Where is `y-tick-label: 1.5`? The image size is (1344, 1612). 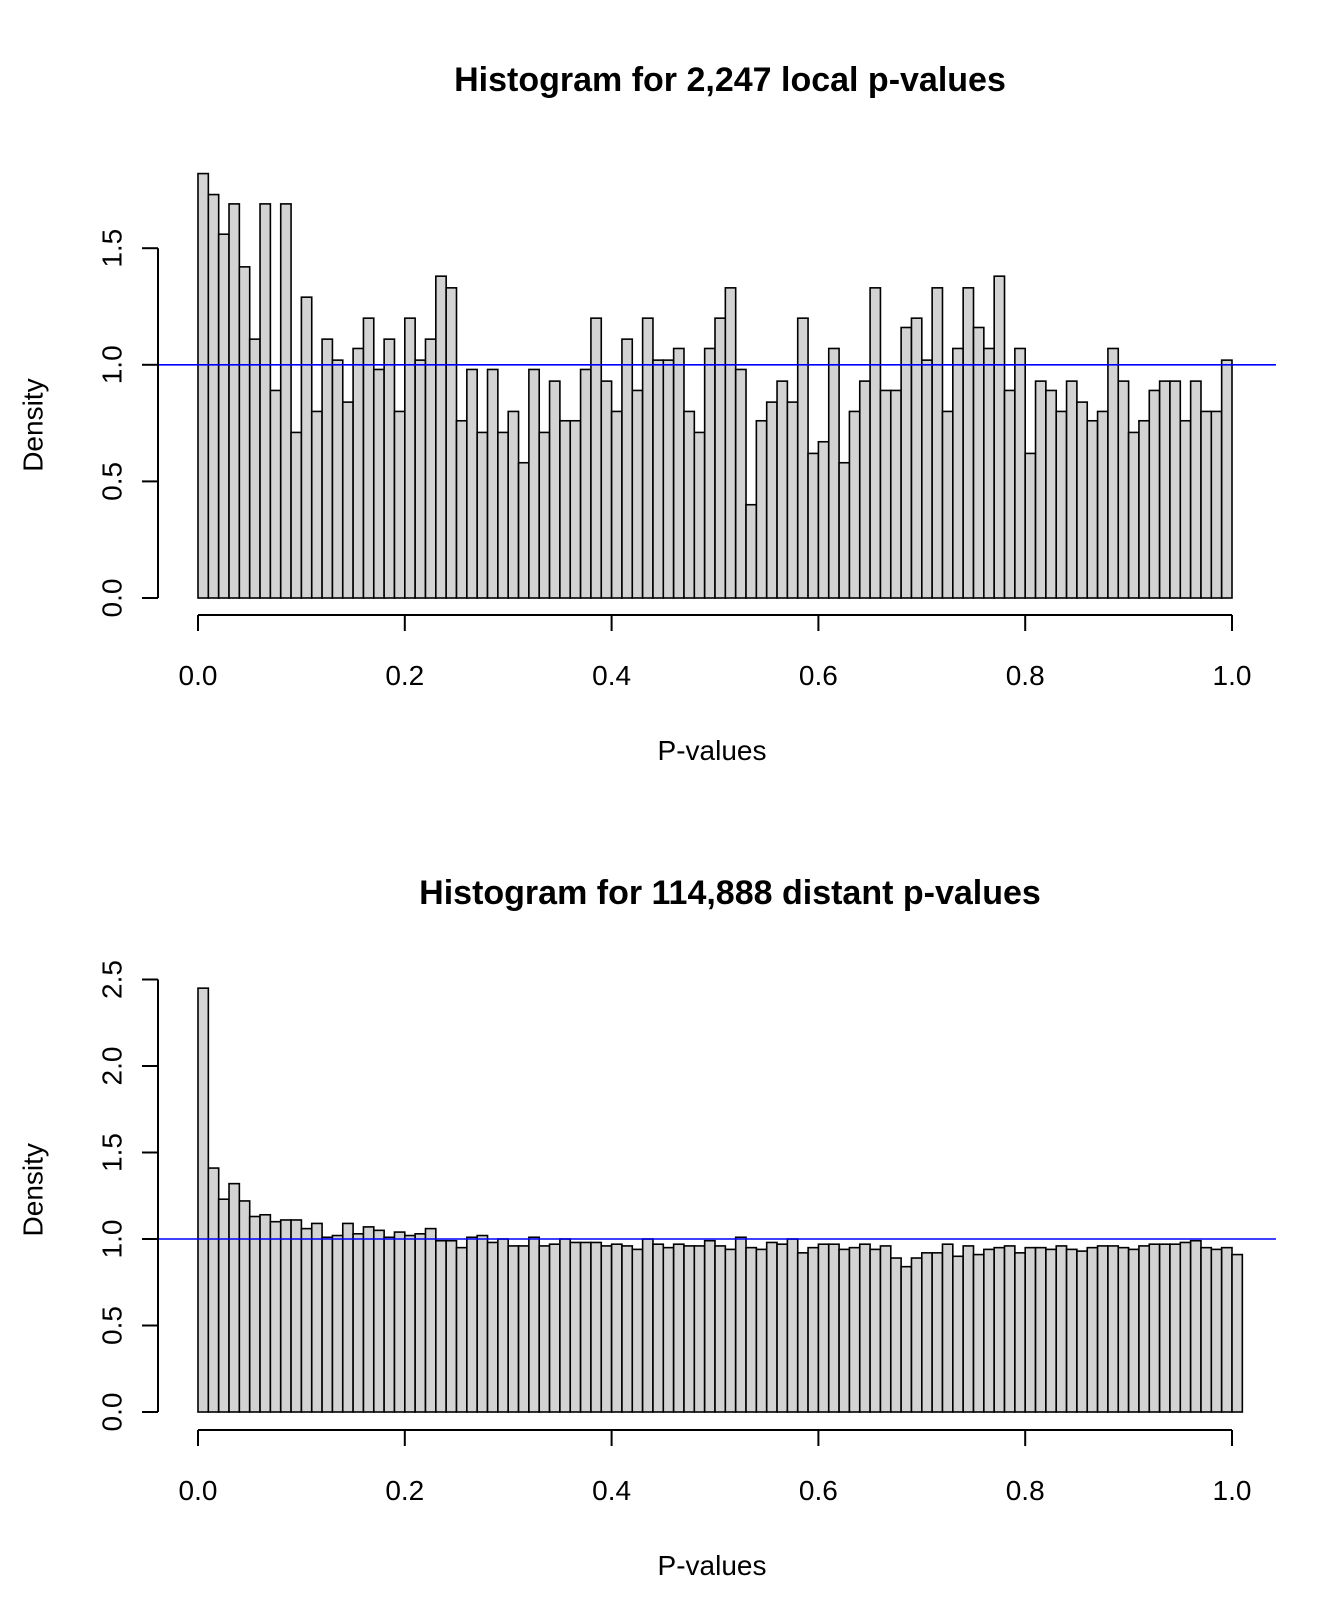 y-tick-label: 1.5 is located at coordinates (112, 248).